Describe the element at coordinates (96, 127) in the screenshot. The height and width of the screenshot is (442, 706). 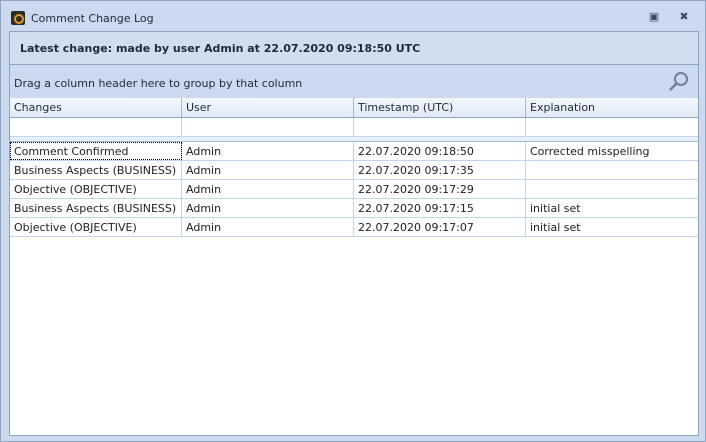
I see `filter-cell-changes` at that location.